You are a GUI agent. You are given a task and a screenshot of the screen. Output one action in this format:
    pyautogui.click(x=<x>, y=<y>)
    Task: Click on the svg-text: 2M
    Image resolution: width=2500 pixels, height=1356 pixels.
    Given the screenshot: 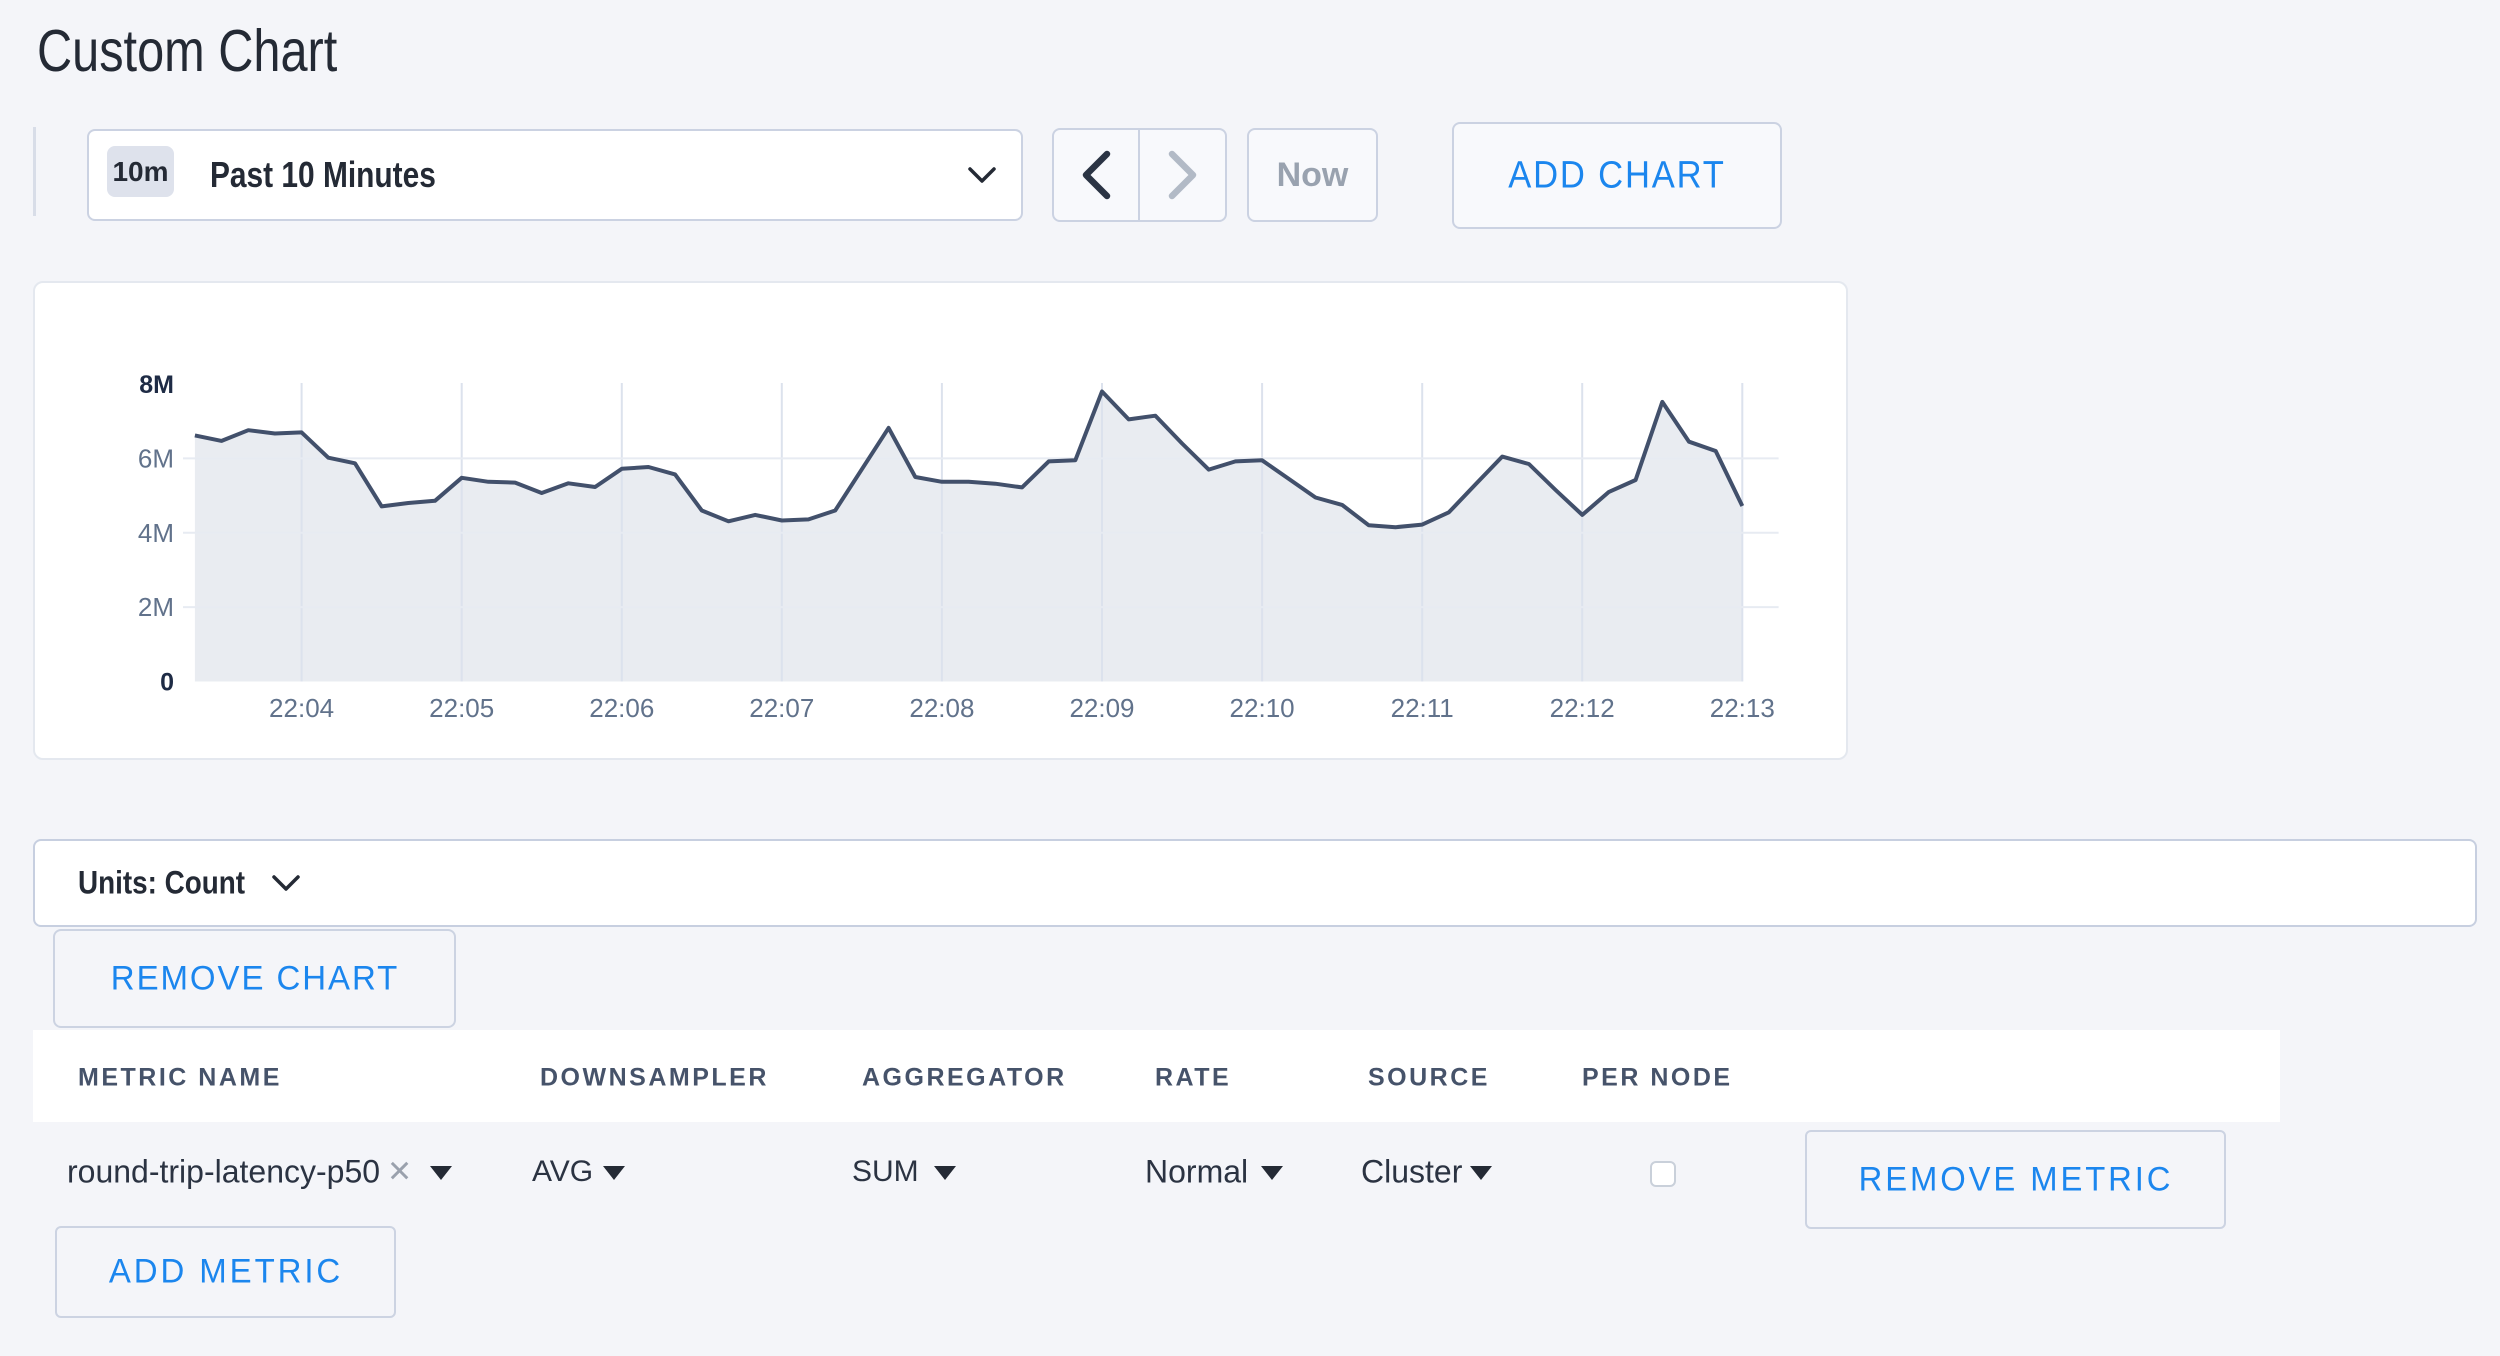 What is the action you would take?
    pyautogui.click(x=156, y=607)
    